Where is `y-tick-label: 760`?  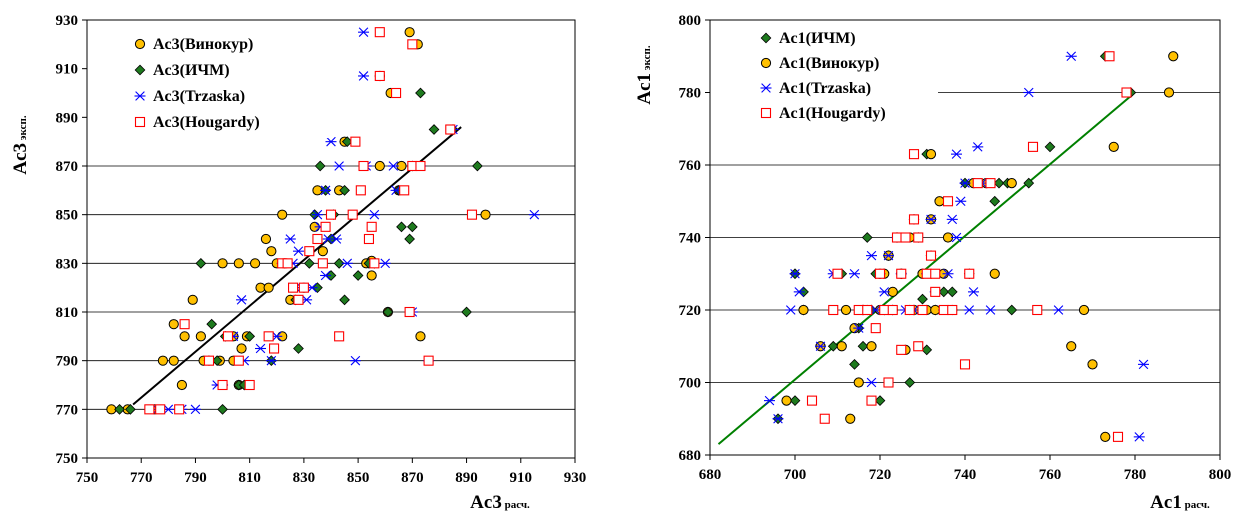 y-tick-label: 760 is located at coordinates (690, 166).